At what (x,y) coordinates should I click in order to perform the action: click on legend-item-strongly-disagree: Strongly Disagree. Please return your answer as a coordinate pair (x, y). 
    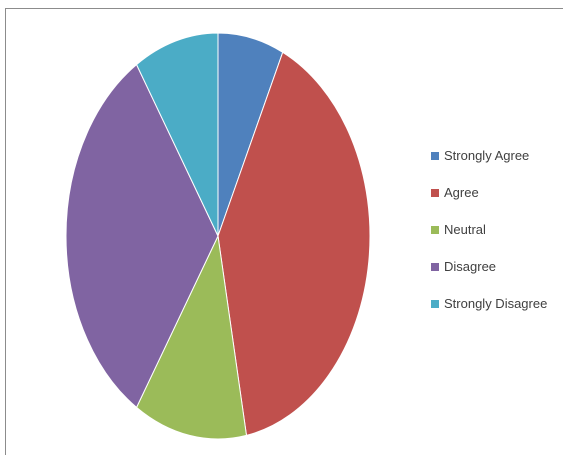
    Looking at the image, I should click on (489, 304).